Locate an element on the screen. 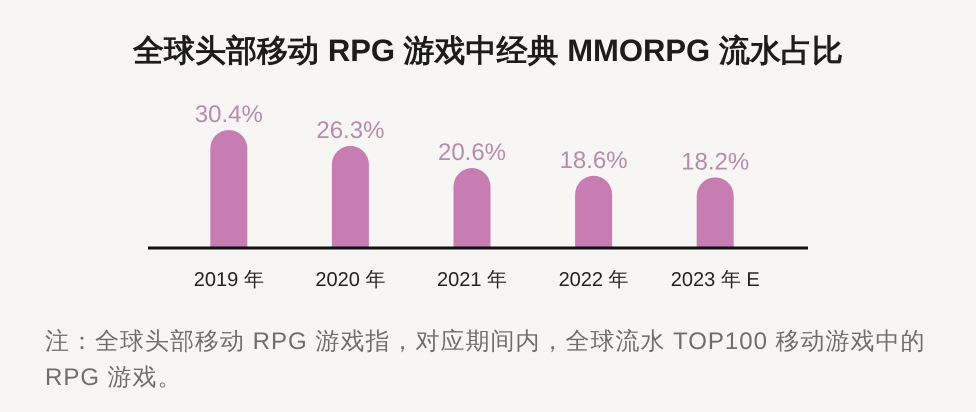 Image resolution: width=976 pixels, height=412 pixels. annotation: 注：全球头部移动 RPG 游戏指，对应期间内，全球流水 TOP100 移动游戏中的 is located at coordinates (485, 341).